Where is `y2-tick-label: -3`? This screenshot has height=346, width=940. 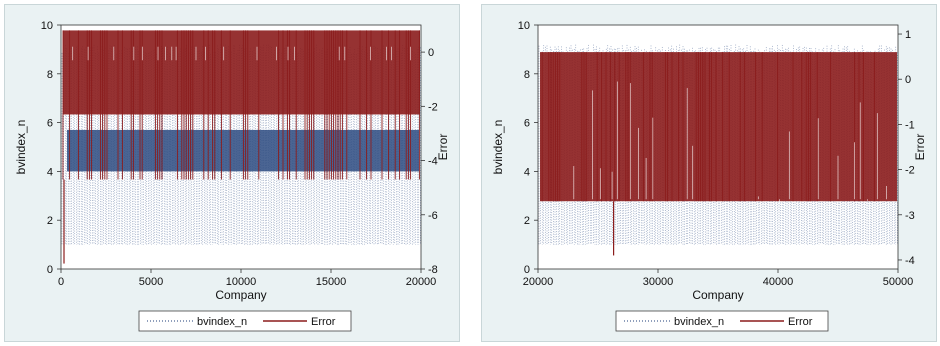 y2-tick-label: -3 is located at coordinates (910, 216).